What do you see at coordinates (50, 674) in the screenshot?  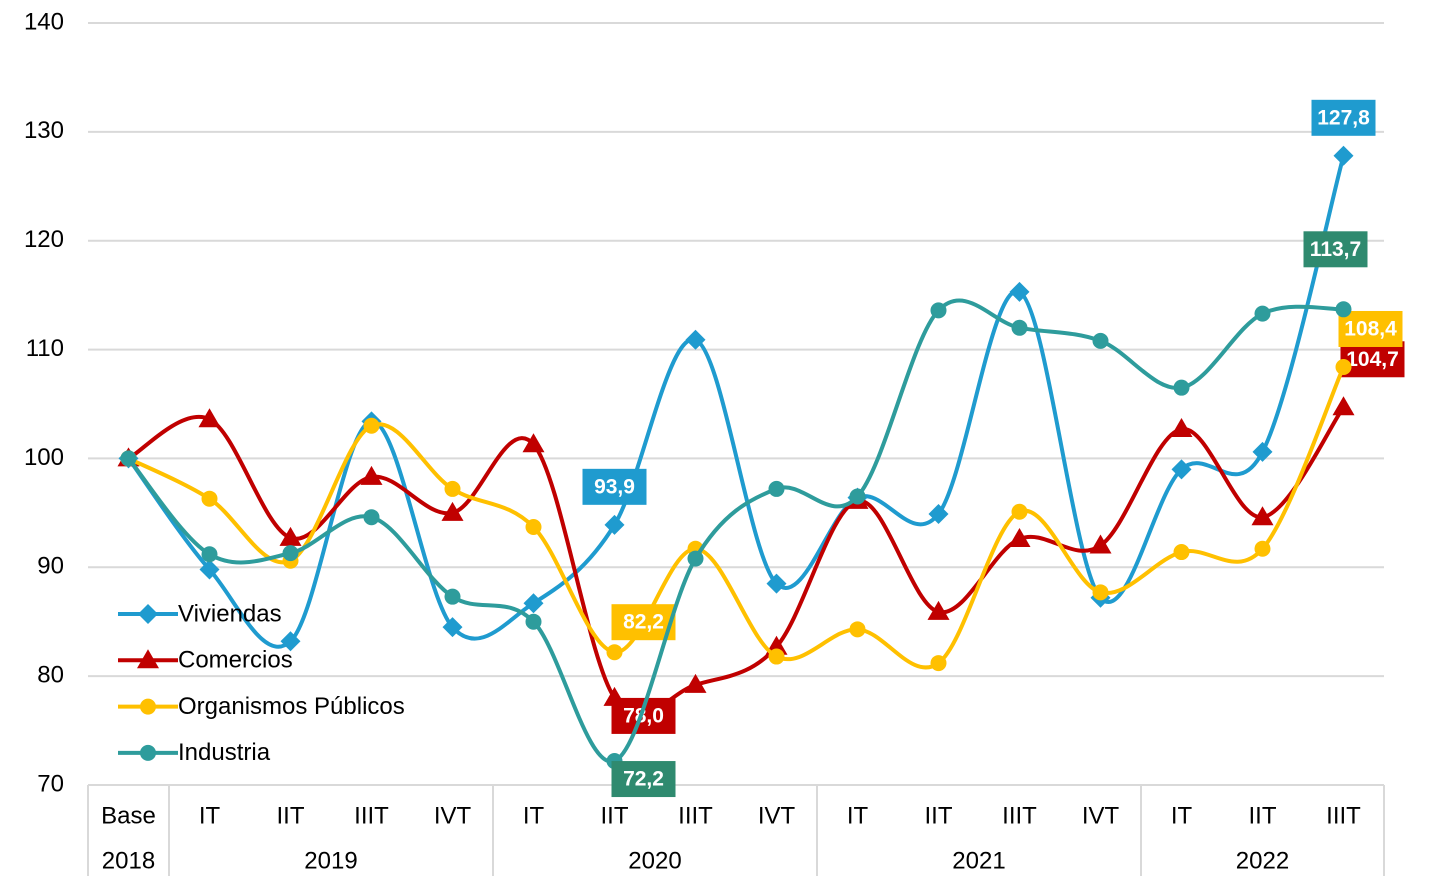 I see `y-tick-label: 80` at bounding box center [50, 674].